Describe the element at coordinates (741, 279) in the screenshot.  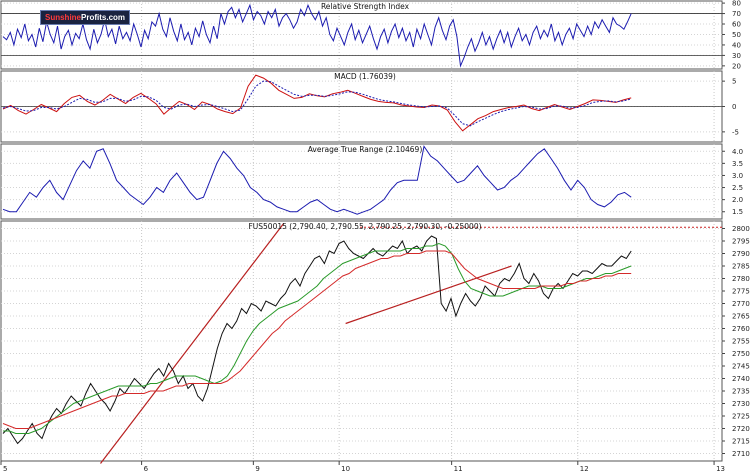
I see `panel4-tick-label: 2780` at that location.